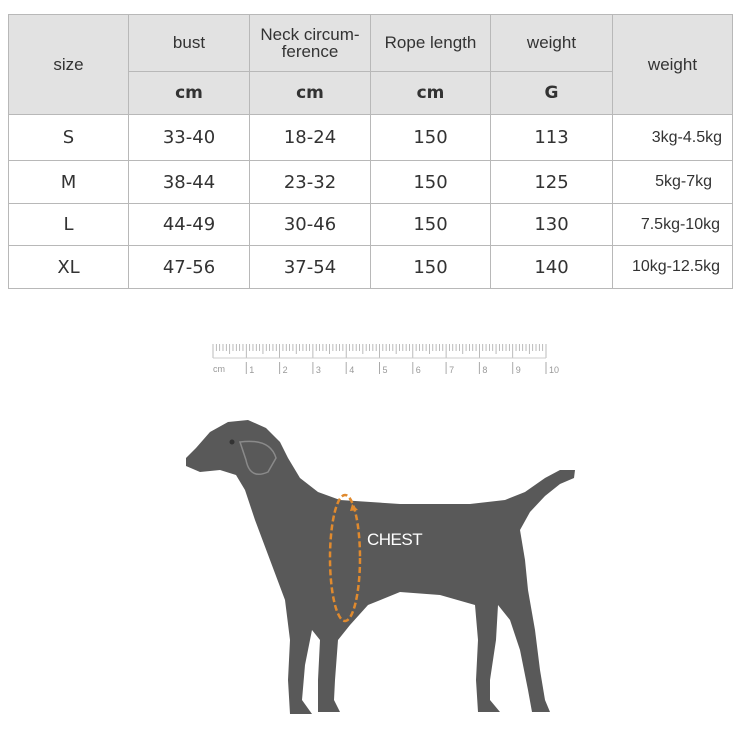  I want to click on header-neck: Neck circum-ference, so click(310, 43).